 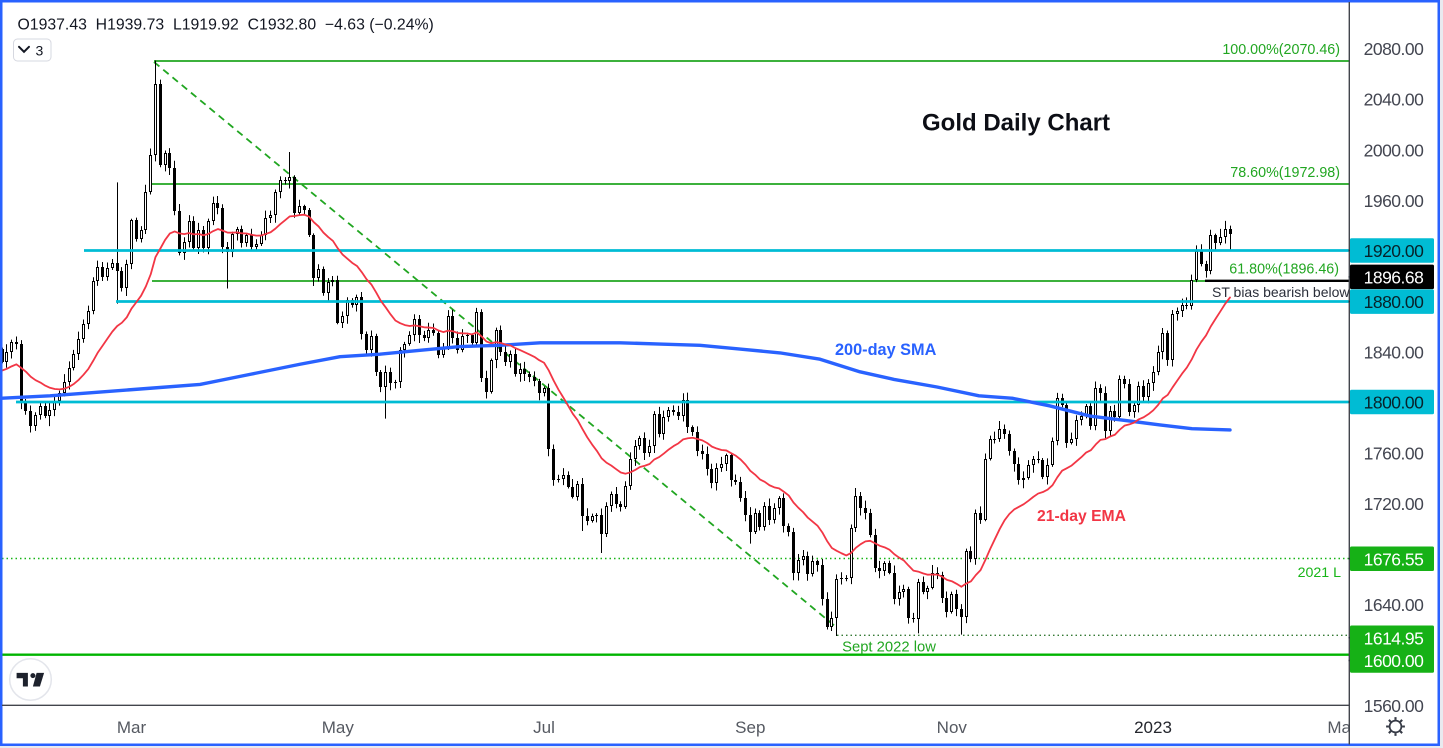 What do you see at coordinates (1394, 559) in the screenshot?
I see `svg-text: 1676.55` at bounding box center [1394, 559].